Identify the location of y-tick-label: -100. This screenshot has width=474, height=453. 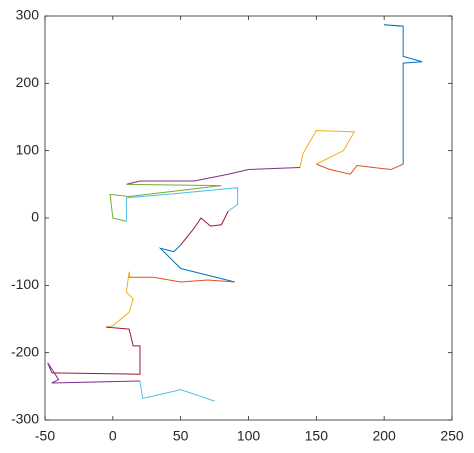
(25, 284).